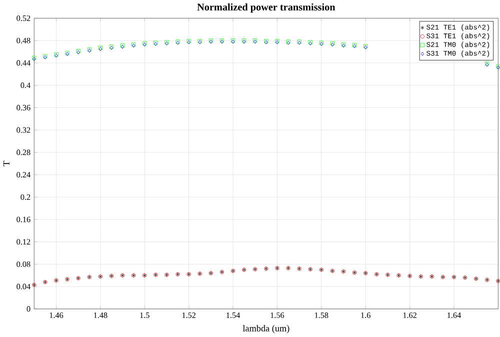  I want to click on x-tick-label: 1.46, so click(57, 315).